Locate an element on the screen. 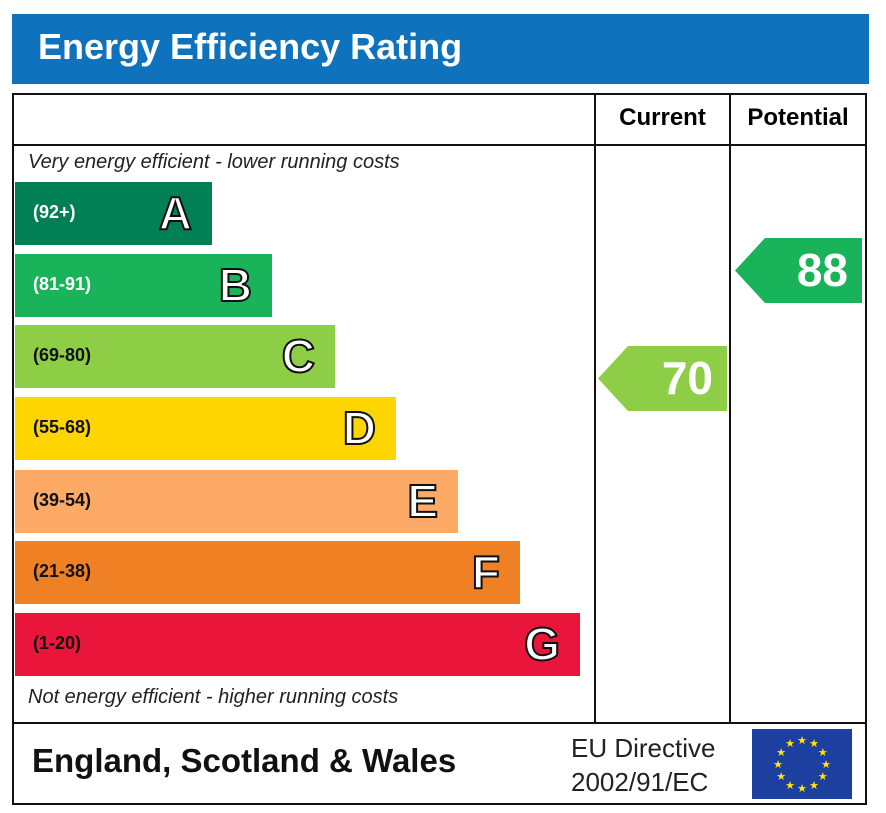 Image resolution: width=886 pixels, height=813 pixels. band-D: (55-68) D is located at coordinates (205, 428).